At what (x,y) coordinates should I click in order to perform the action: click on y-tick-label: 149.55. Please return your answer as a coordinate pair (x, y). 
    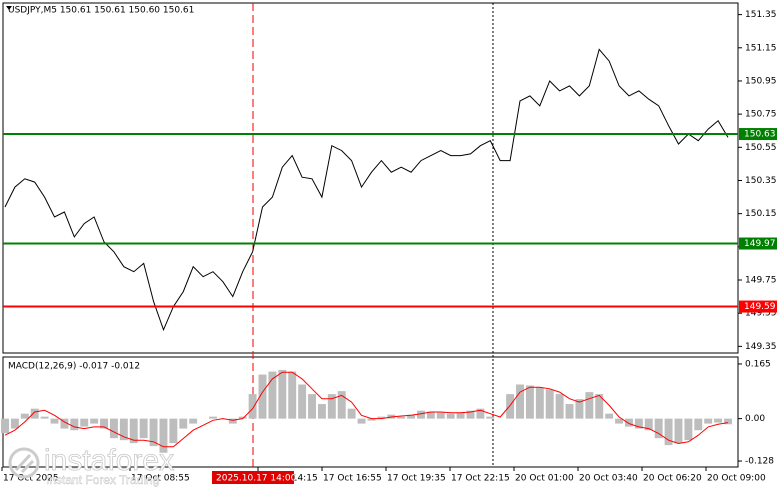
    Looking at the image, I should click on (761, 314).